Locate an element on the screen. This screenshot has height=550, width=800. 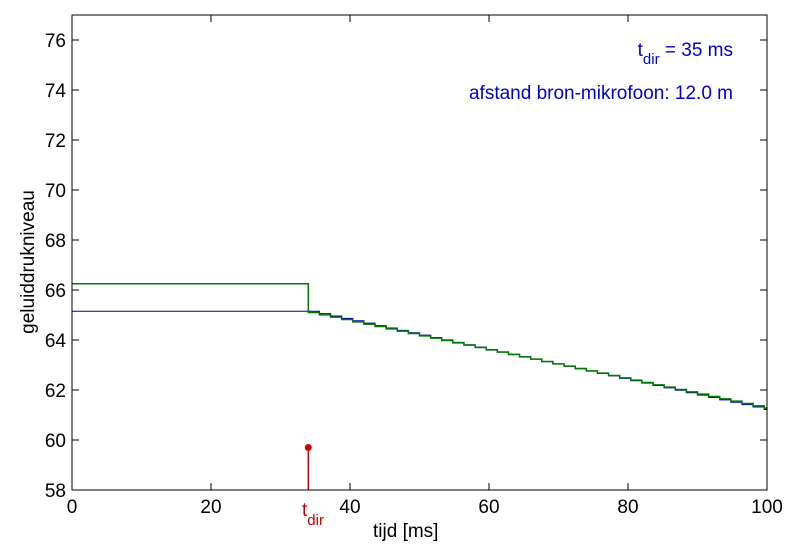
marker-layer is located at coordinates (308, 467).